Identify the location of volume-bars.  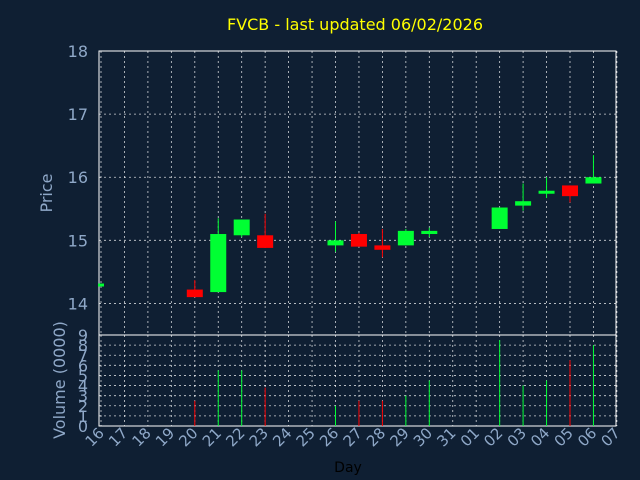
(394, 383).